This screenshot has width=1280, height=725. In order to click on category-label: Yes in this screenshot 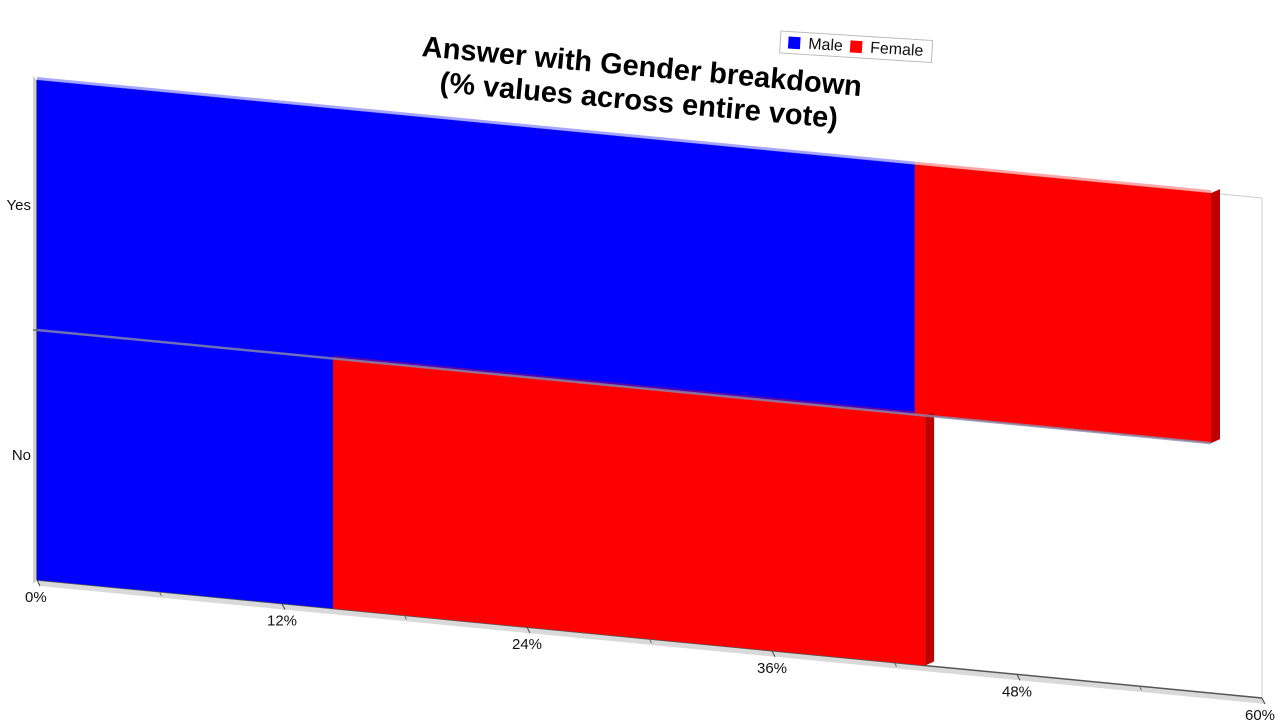, I will do `click(19, 205)`.